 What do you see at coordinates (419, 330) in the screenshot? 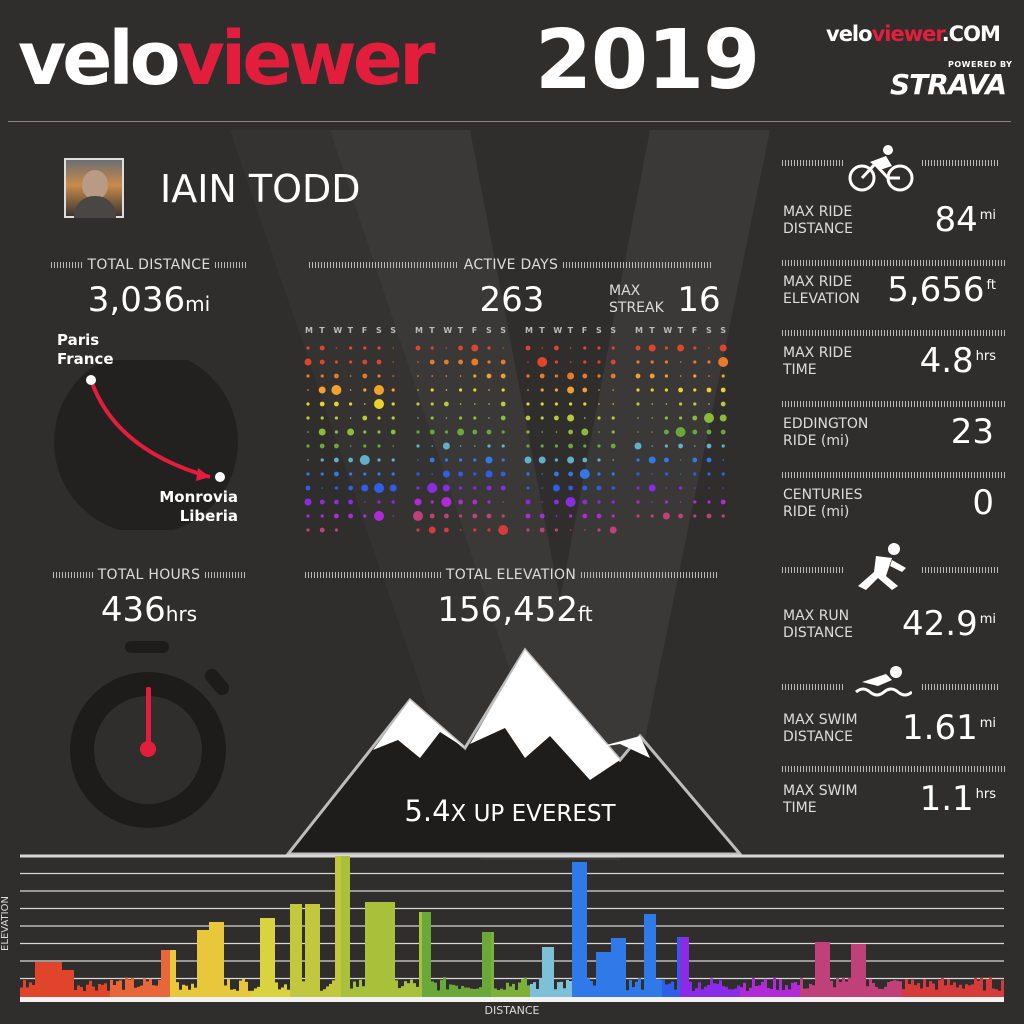
I see `calendar-day-label: M` at bounding box center [419, 330].